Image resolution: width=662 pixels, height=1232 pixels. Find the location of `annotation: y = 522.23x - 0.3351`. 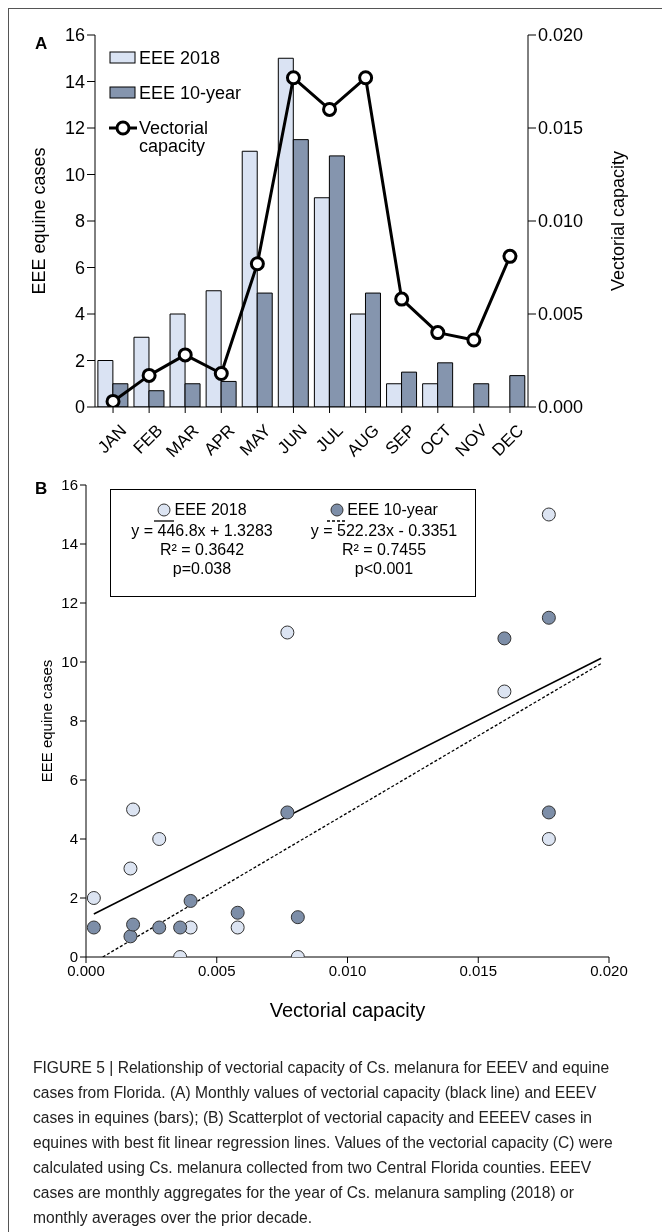

annotation: y = 522.23x - 0.3351 is located at coordinates (384, 530).